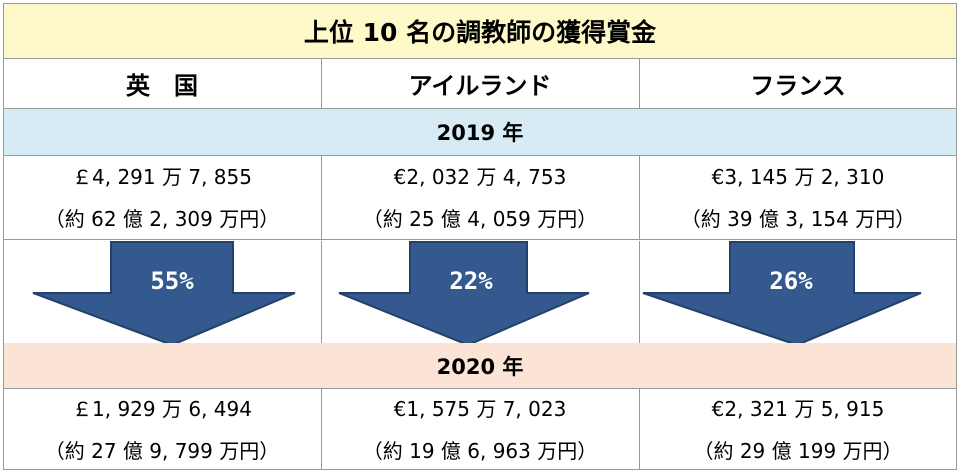  I want to click on france-2020-amount: €2, 321 万 5, 915, so click(798, 408).